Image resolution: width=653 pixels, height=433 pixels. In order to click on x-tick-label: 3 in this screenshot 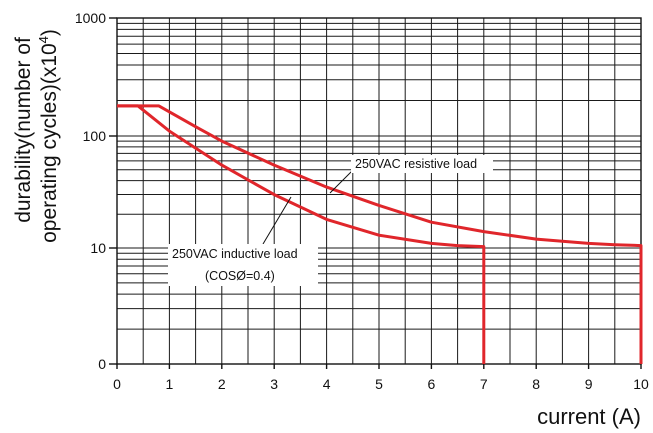, I will do `click(274, 384)`.